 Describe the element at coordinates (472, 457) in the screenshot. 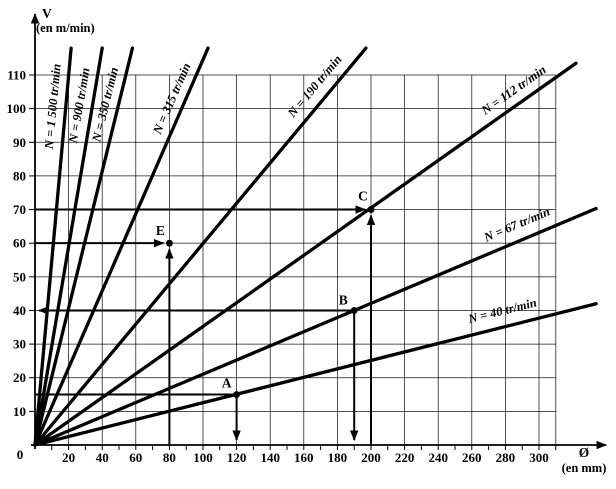

I see `x-tick-label: 260` at that location.